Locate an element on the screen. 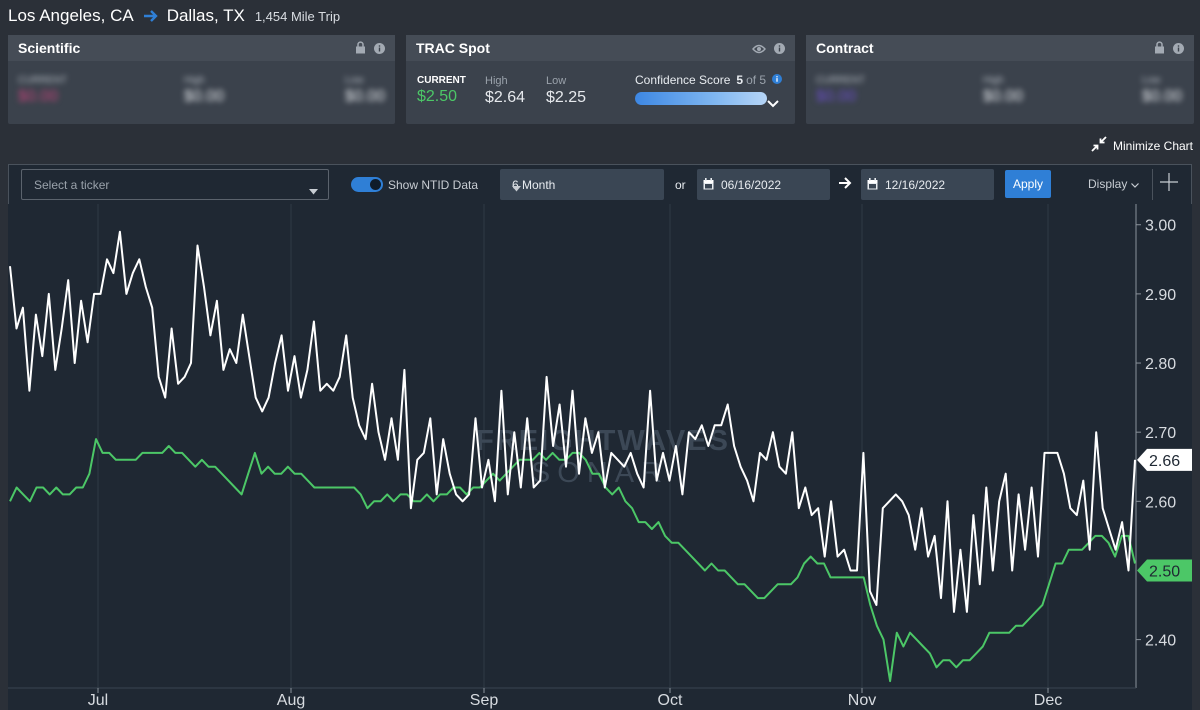 Image resolution: width=1200 pixels, height=710 pixels. contract-low: Low $0.00 is located at coordinates (1162, 90).